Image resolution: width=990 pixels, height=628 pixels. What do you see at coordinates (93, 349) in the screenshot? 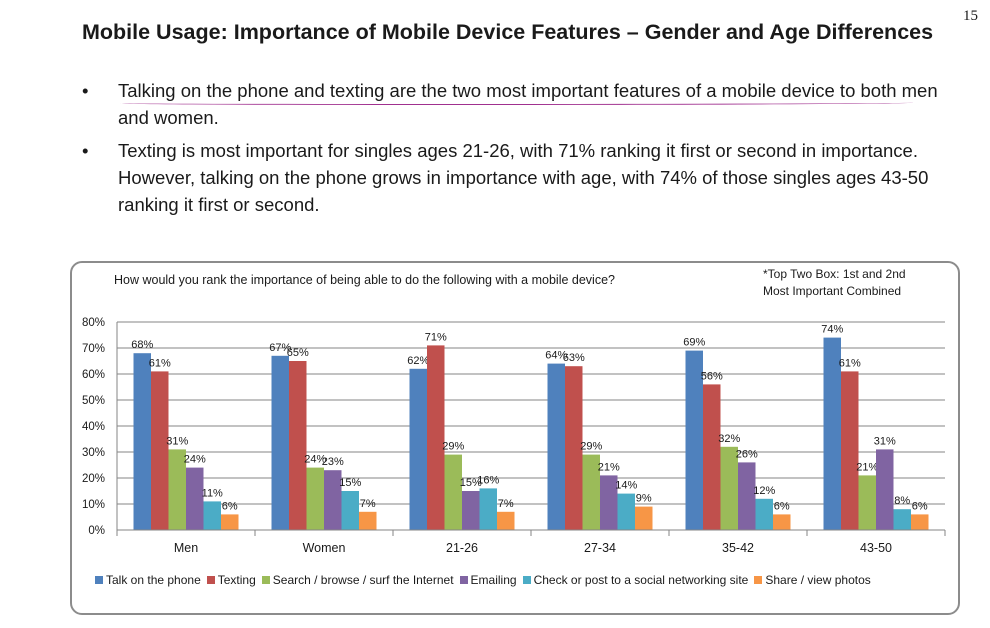
I see `y-tick-label: 70%` at bounding box center [93, 349].